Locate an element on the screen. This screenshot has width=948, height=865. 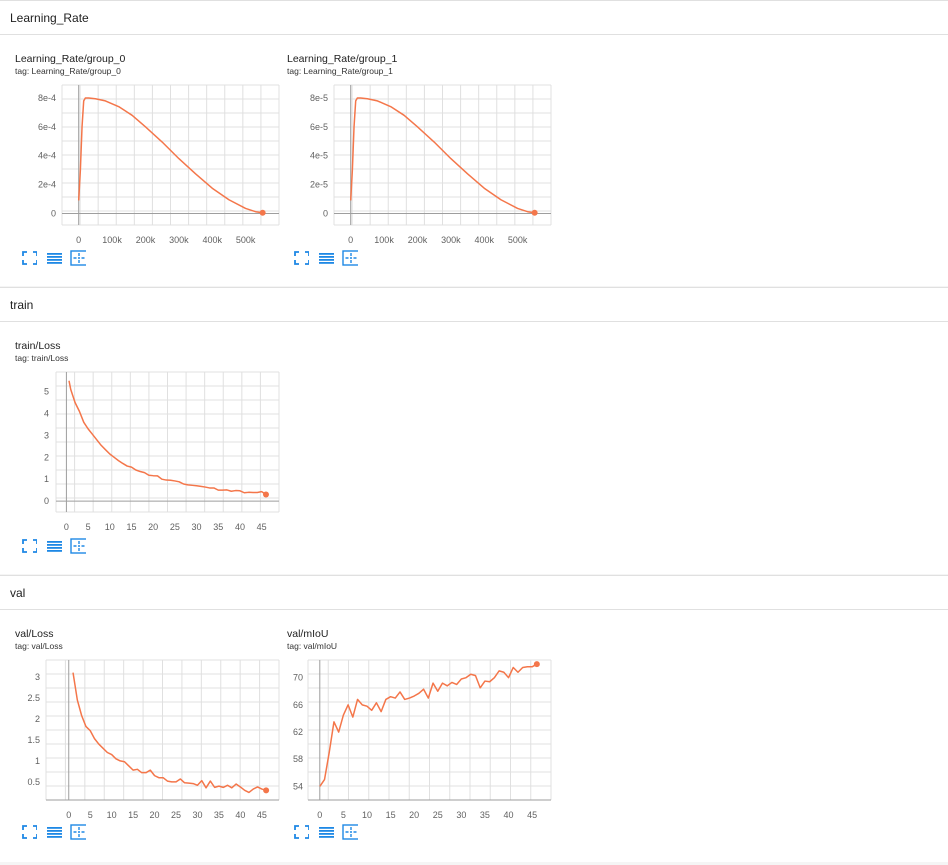
y-tick-label: 6e-5 is located at coordinates (319, 127).